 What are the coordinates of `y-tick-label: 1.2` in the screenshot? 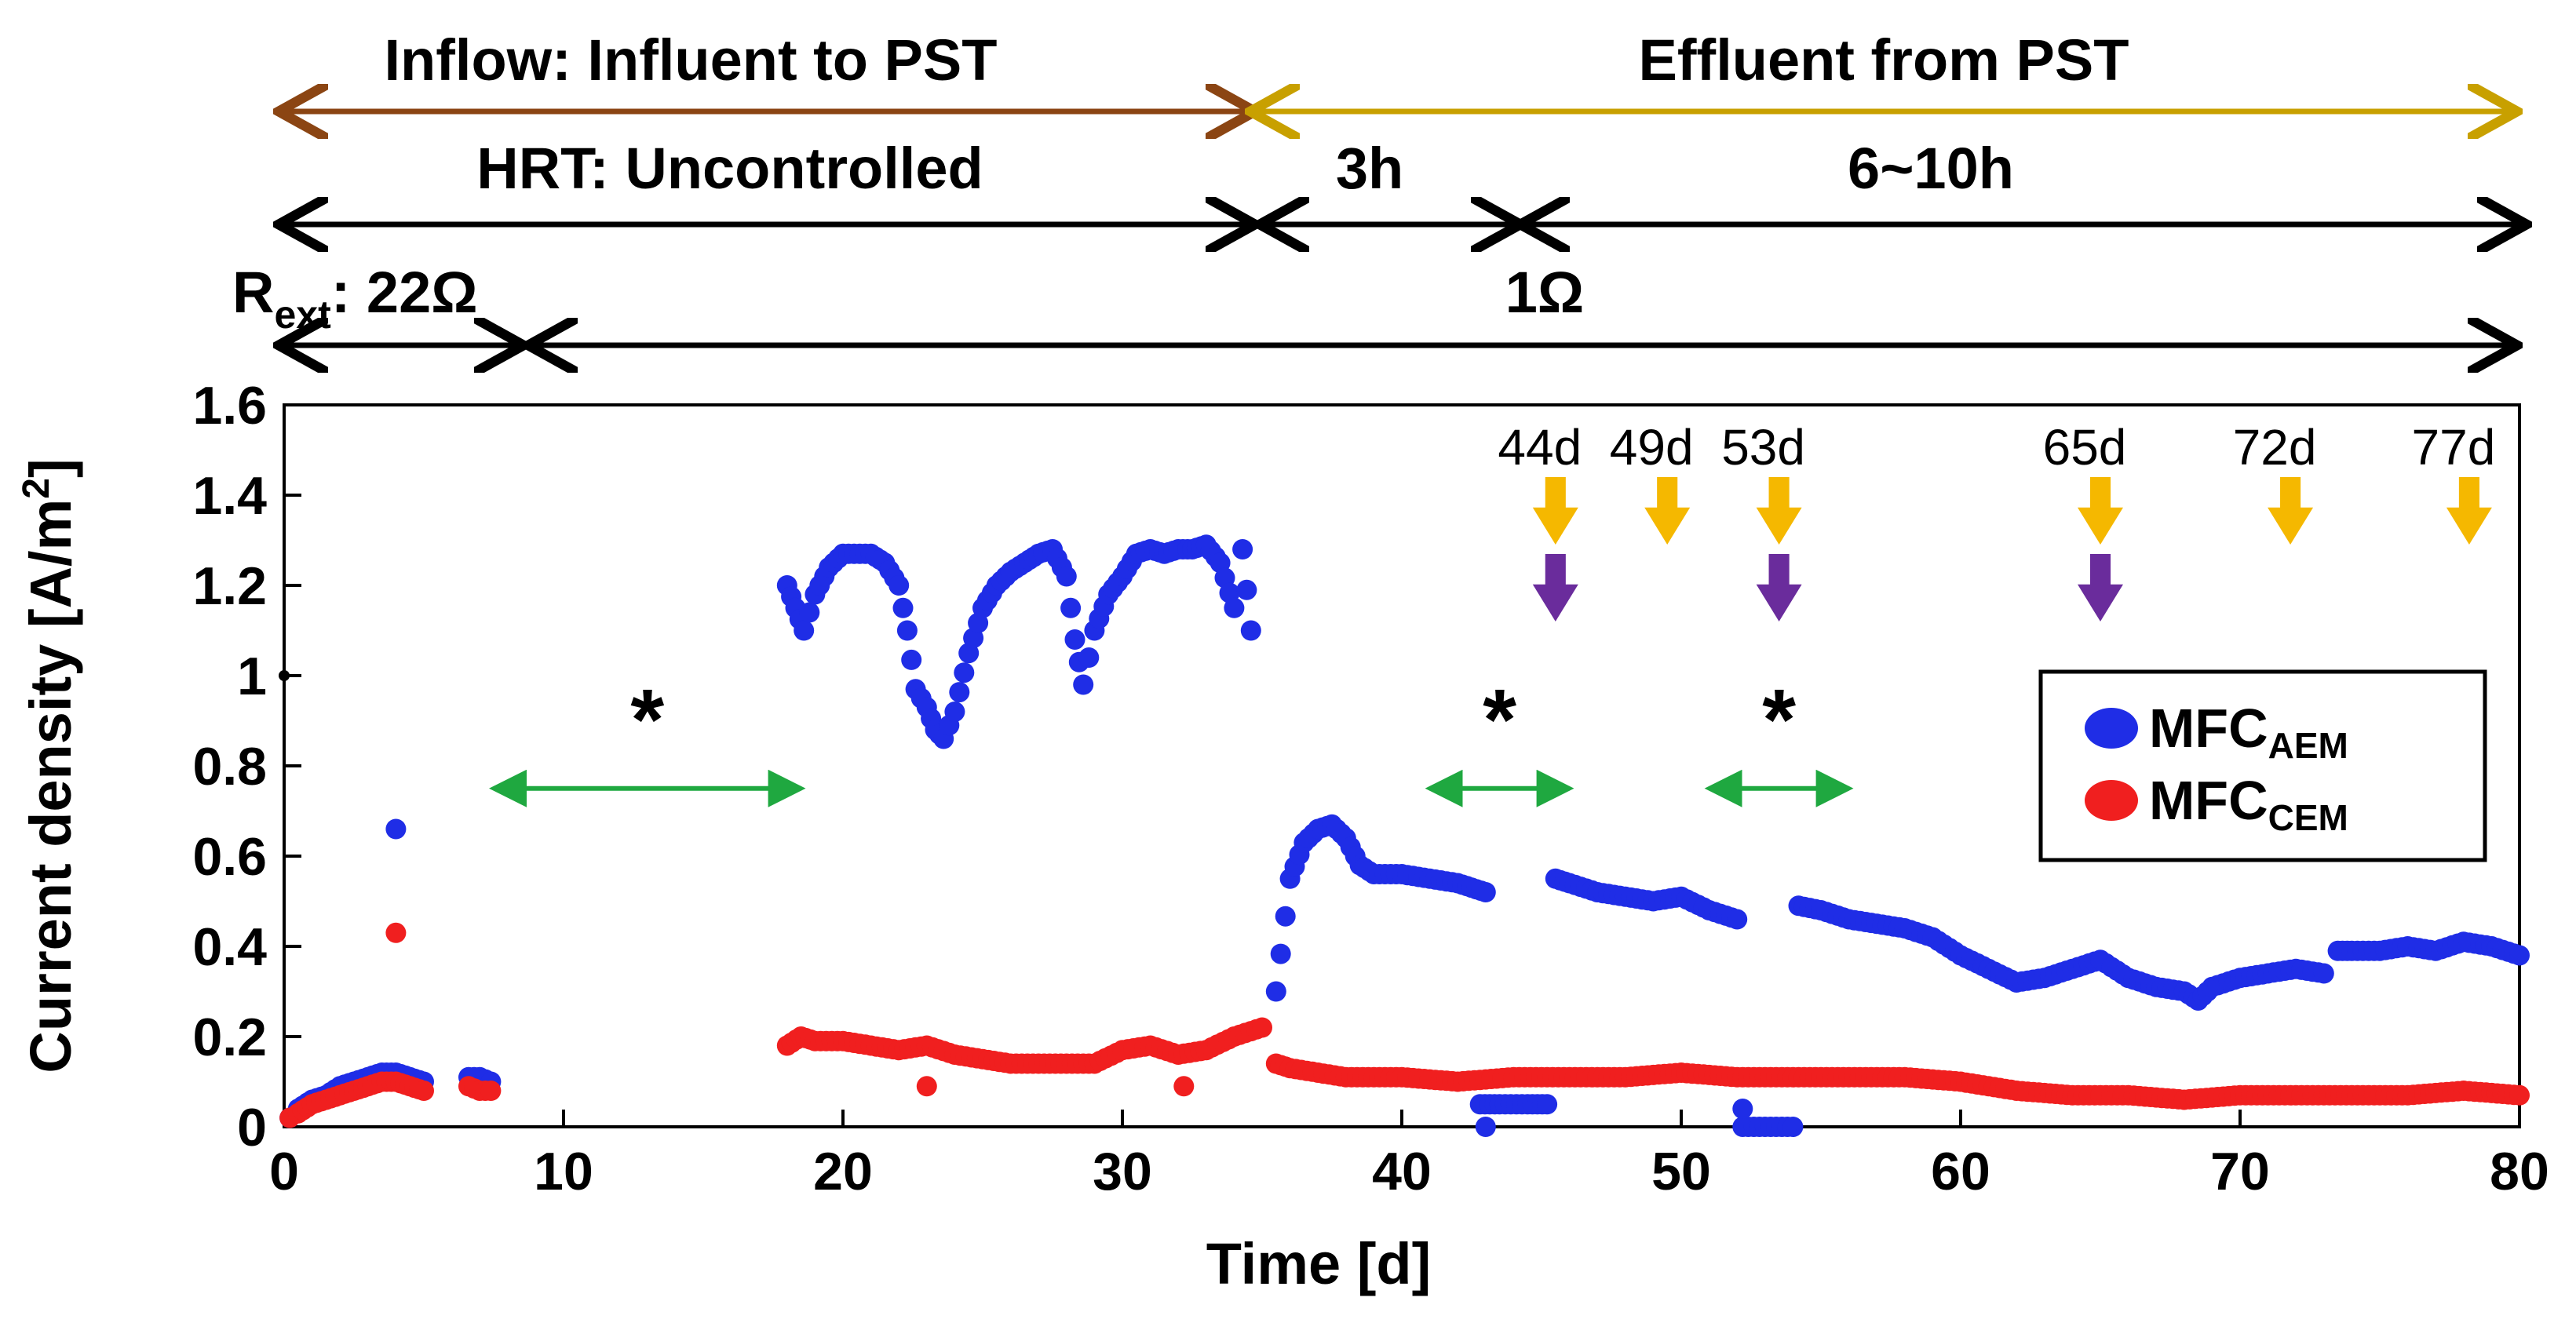 It's located at (229, 586).